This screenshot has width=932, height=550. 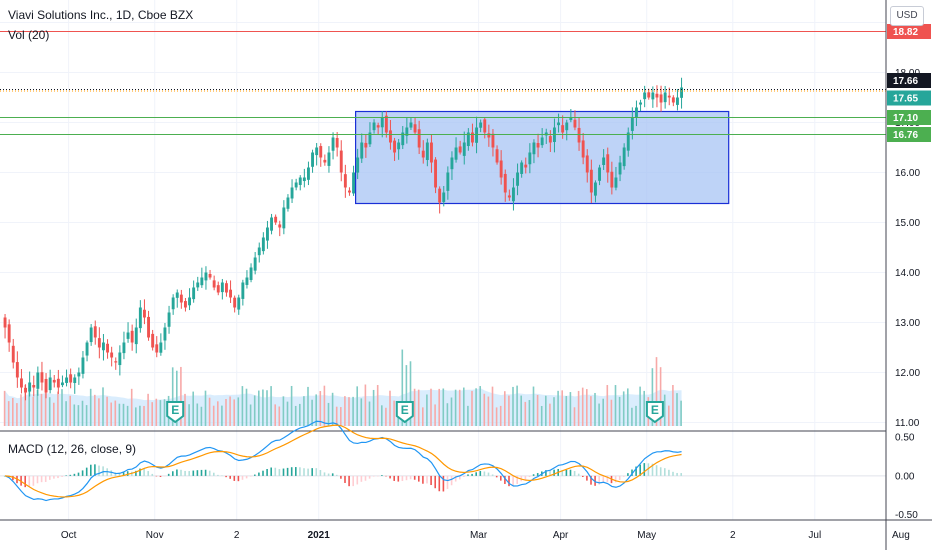 I want to click on volume-bars, so click(x=342, y=387).